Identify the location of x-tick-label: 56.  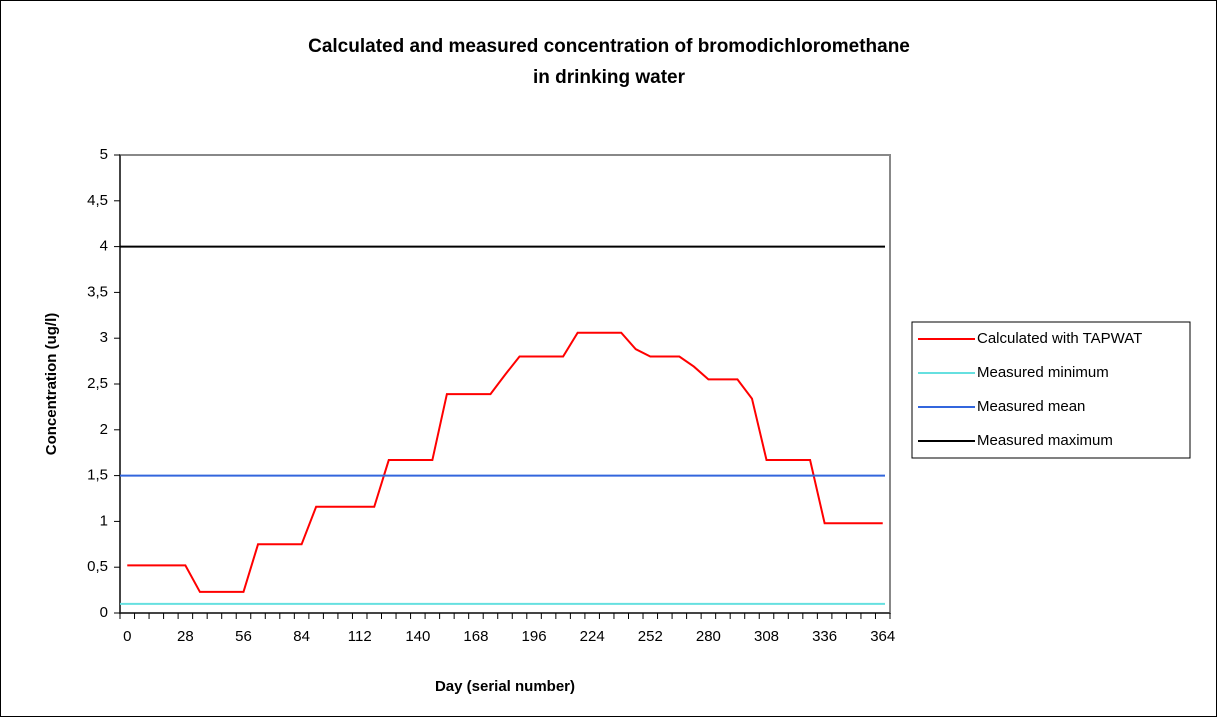
(243, 636).